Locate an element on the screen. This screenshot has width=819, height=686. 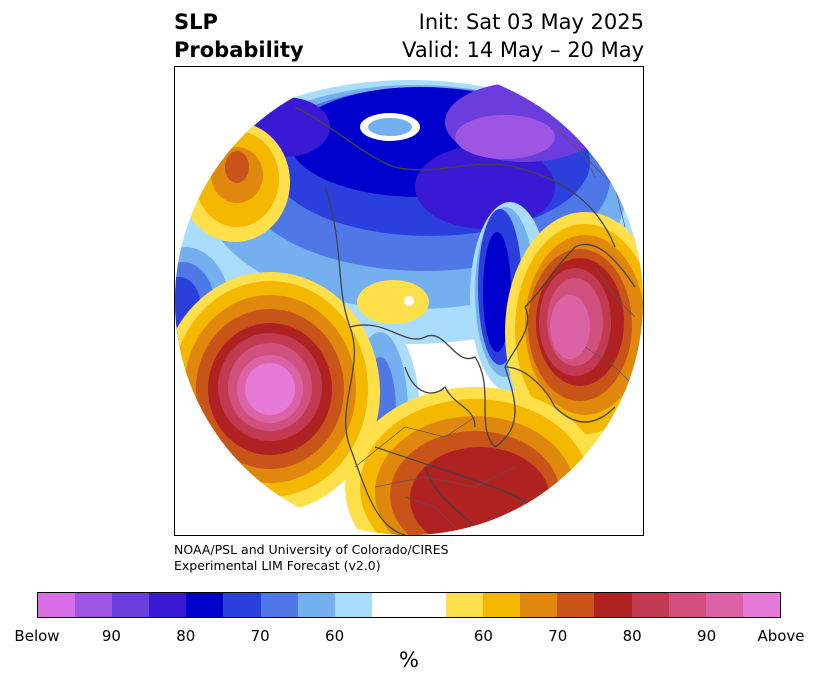
init-date: Init: Sat 03 May 2025 is located at coordinates (531, 22).